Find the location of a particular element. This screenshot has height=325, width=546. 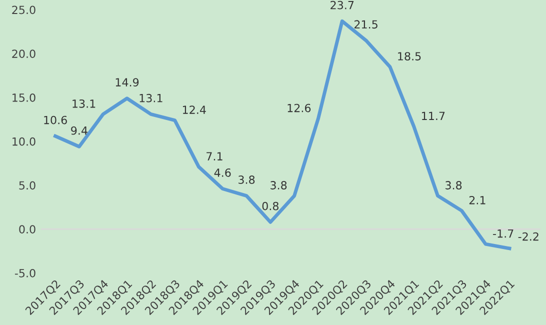

data-label: 12.6 is located at coordinates (299, 108).